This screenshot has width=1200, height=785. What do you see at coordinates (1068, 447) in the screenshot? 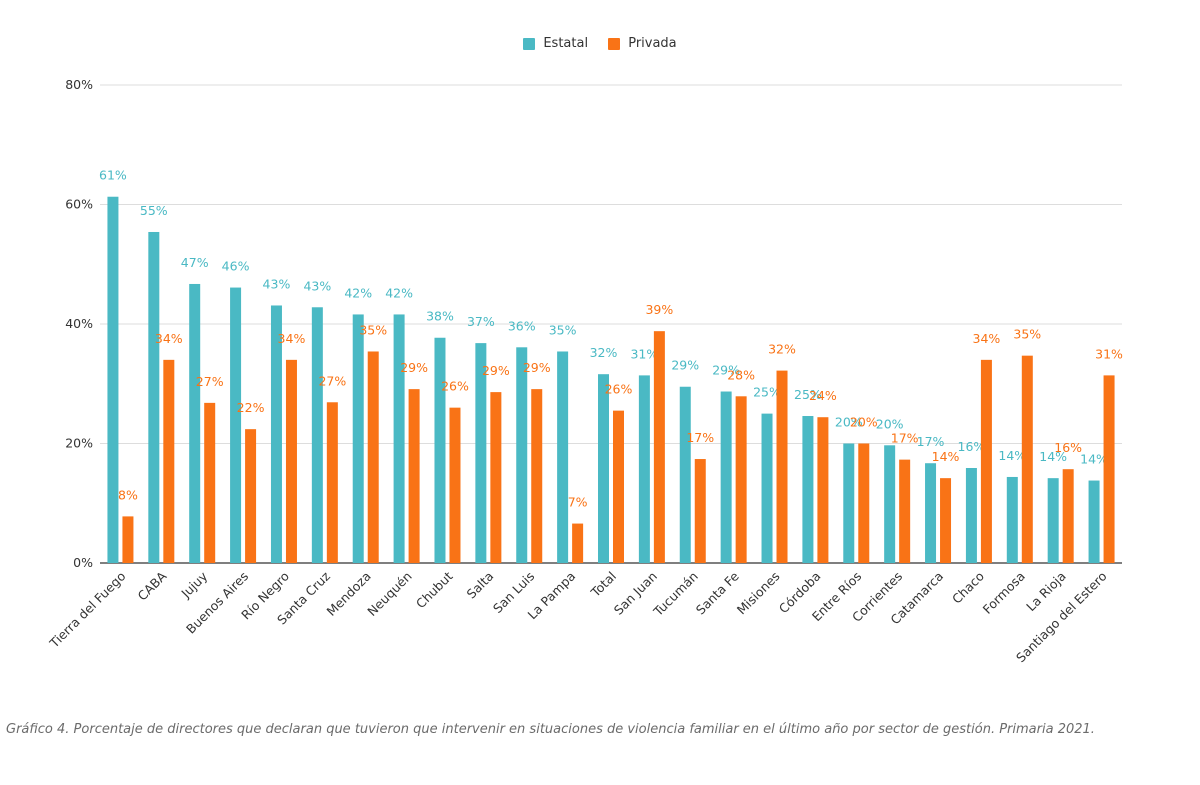
I see `data-label-privada: 16%` at bounding box center [1068, 447].